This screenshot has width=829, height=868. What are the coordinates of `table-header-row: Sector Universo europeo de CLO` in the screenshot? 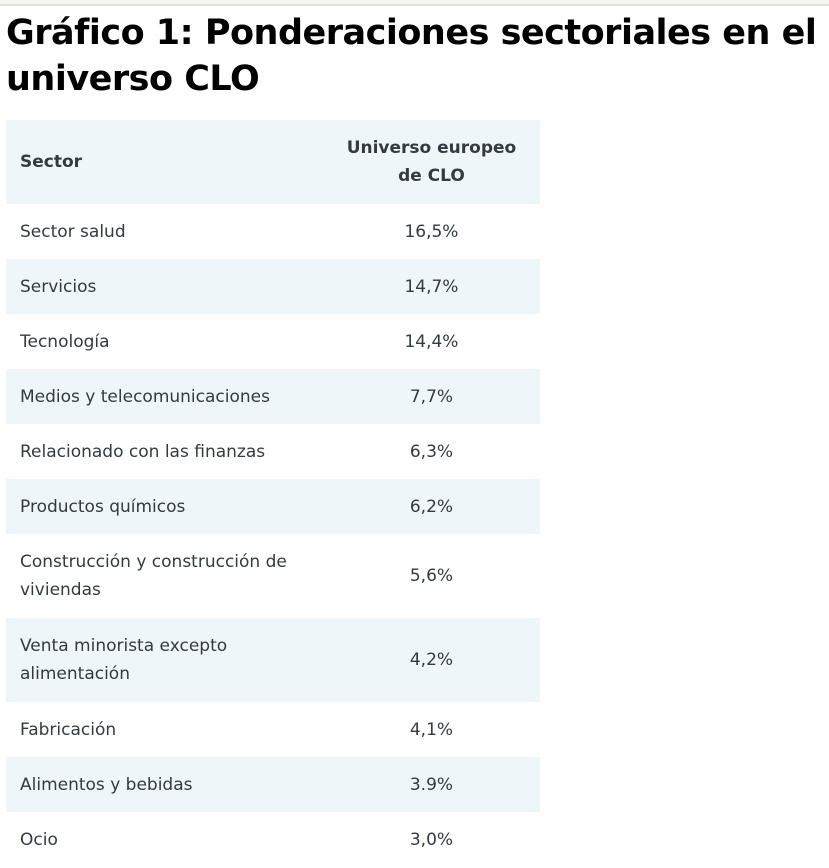 It's located at (273, 162).